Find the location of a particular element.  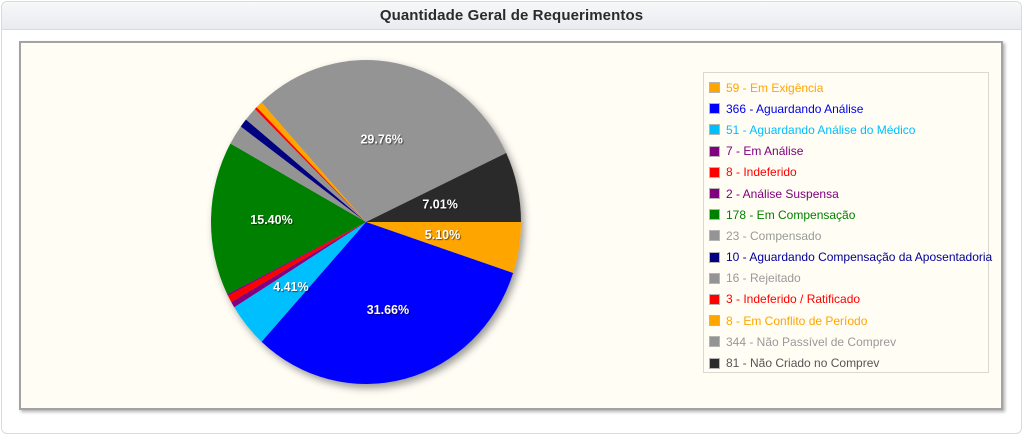

pie-labels: 5.10% 31.66% 4.41% 15.40% 29.76% 7.01% is located at coordinates (355, 224).